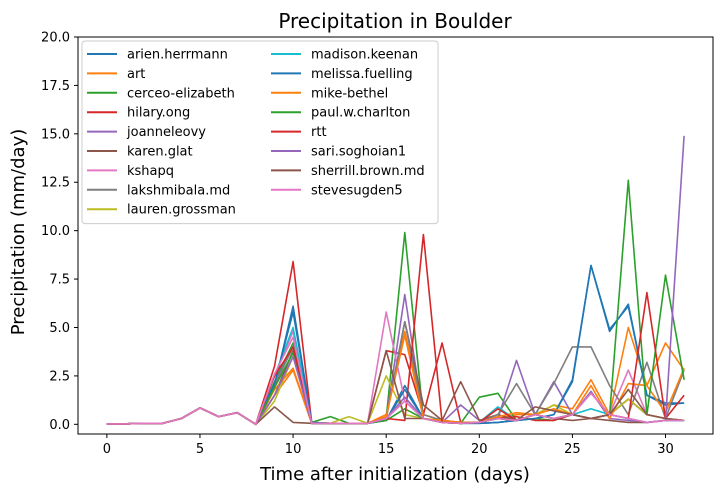 This screenshot has width=725, height=494. What do you see at coordinates (59, 328) in the screenshot?
I see `y-tick-label: 5.0` at bounding box center [59, 328].